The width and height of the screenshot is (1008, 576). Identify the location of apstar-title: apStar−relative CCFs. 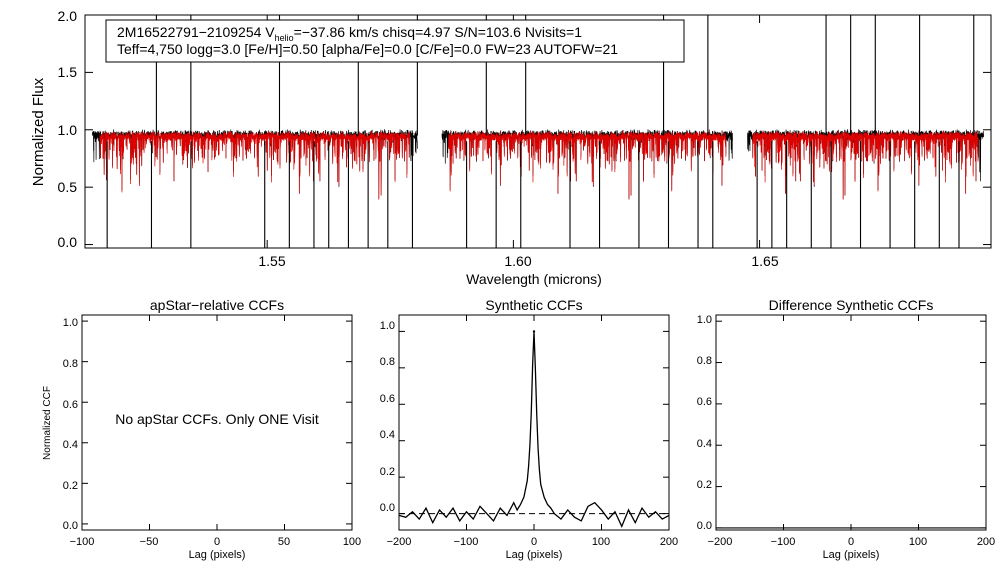
(217, 305).